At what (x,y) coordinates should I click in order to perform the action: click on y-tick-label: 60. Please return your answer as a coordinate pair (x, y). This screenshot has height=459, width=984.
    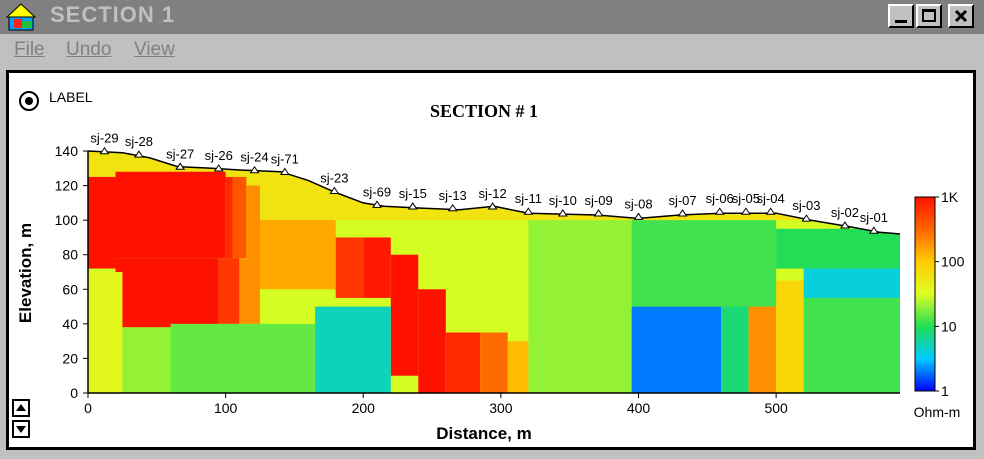
    Looking at the image, I should click on (70, 289).